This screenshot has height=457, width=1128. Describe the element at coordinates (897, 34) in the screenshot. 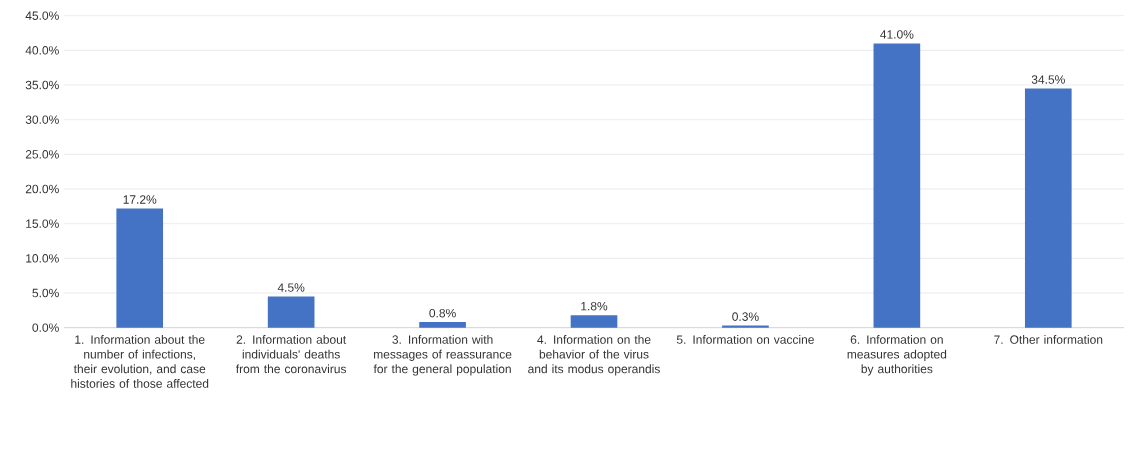

I see `data-label: 41.0%` at that location.